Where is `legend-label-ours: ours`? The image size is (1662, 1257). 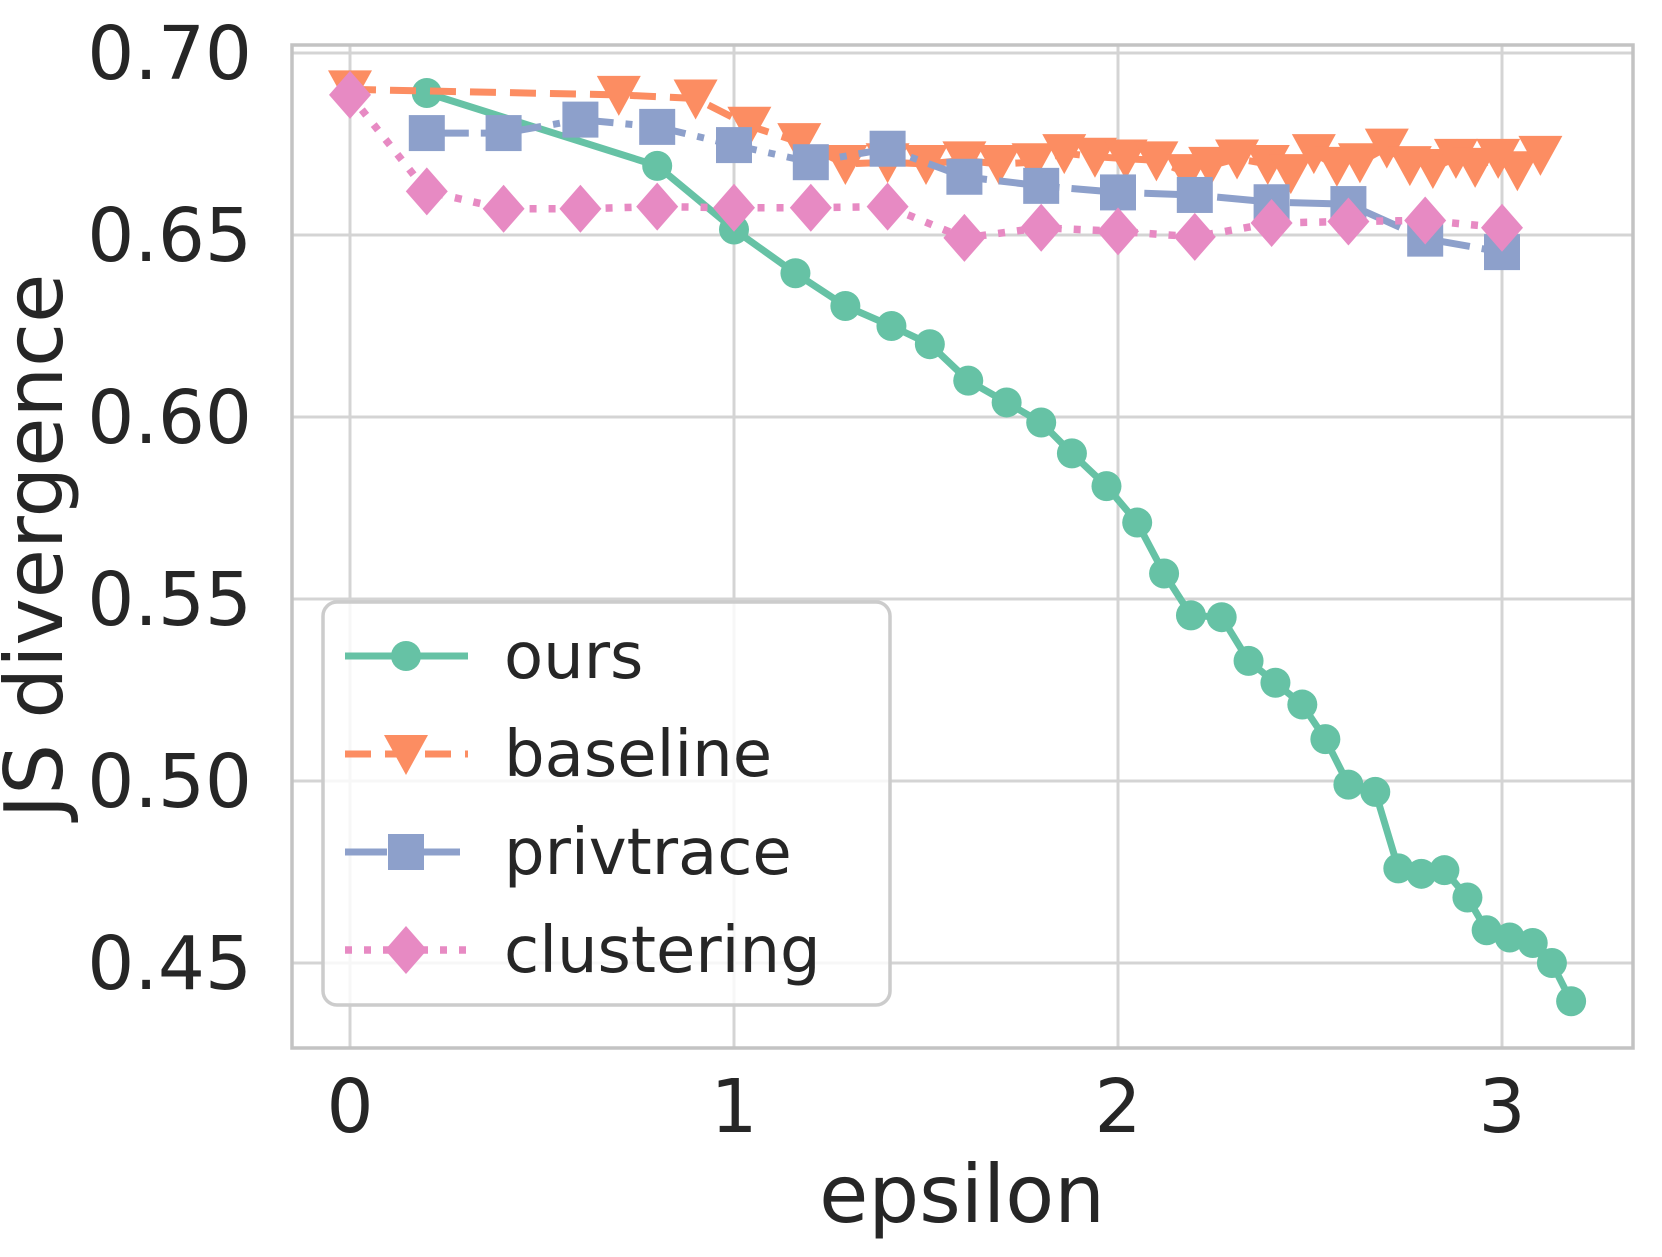
legend-label-ours: ours is located at coordinates (573, 657).